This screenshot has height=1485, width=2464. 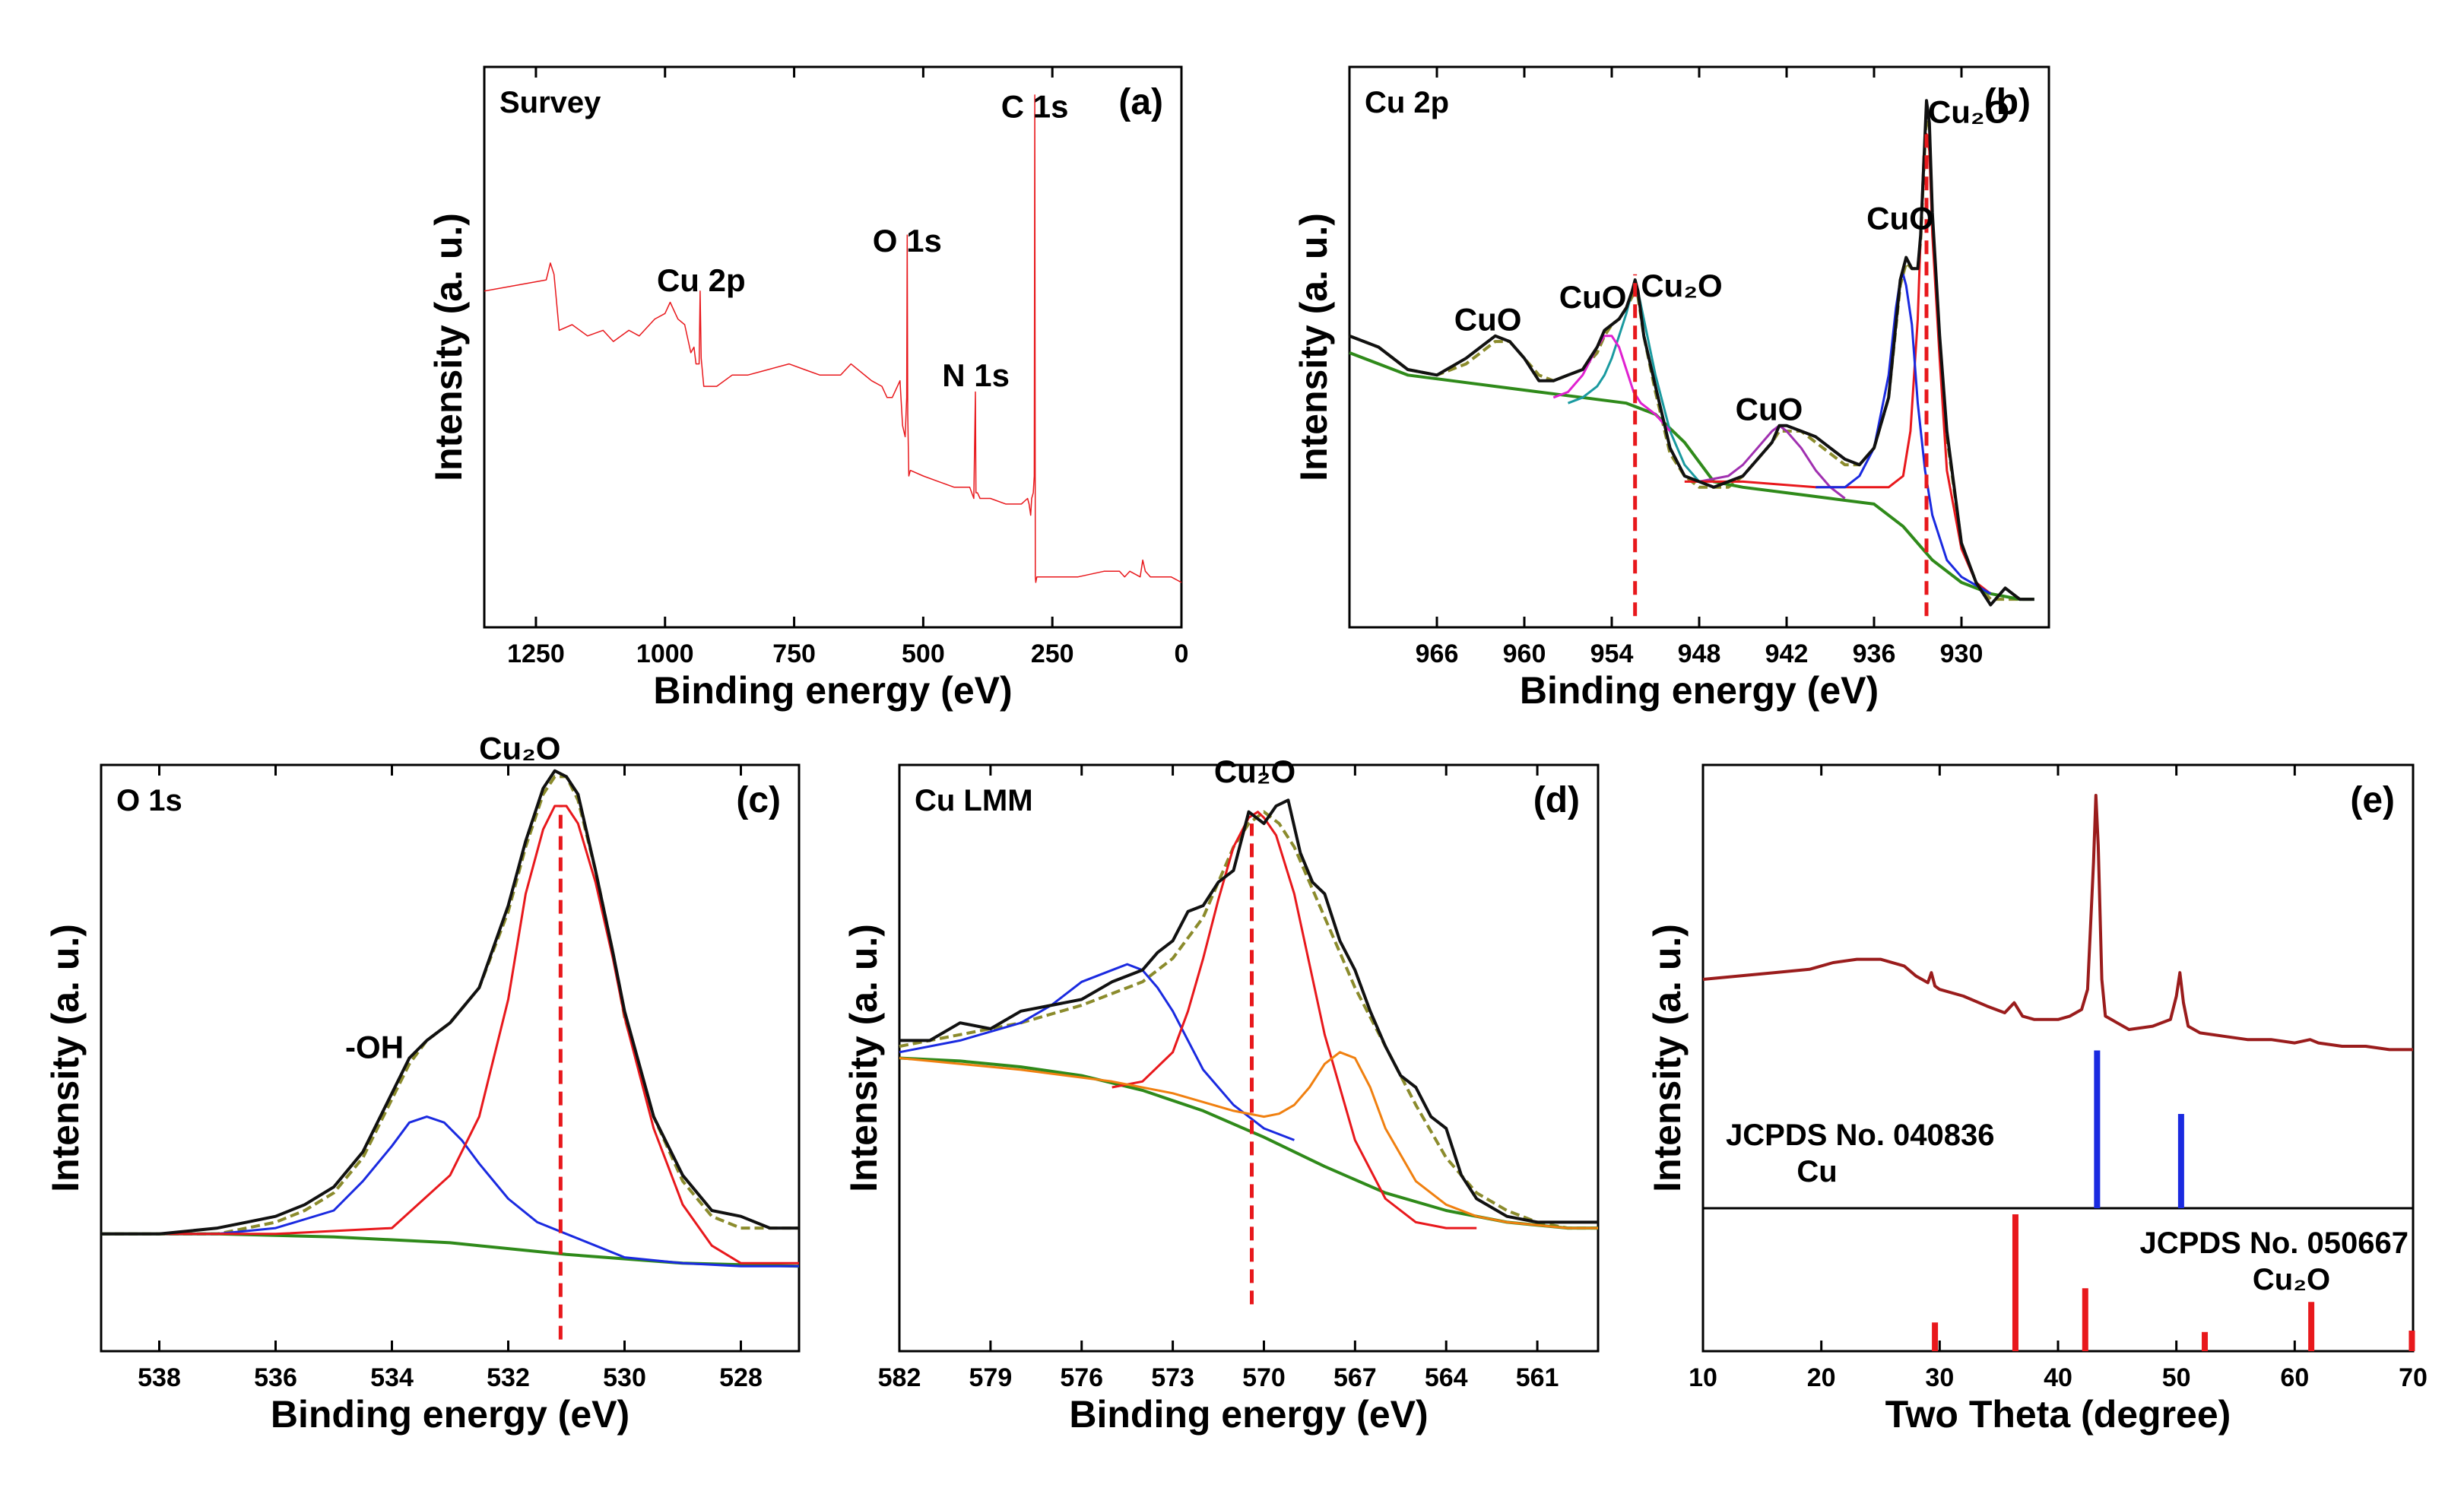 I want to click on x-tick-label: 954, so click(x=1612, y=654).